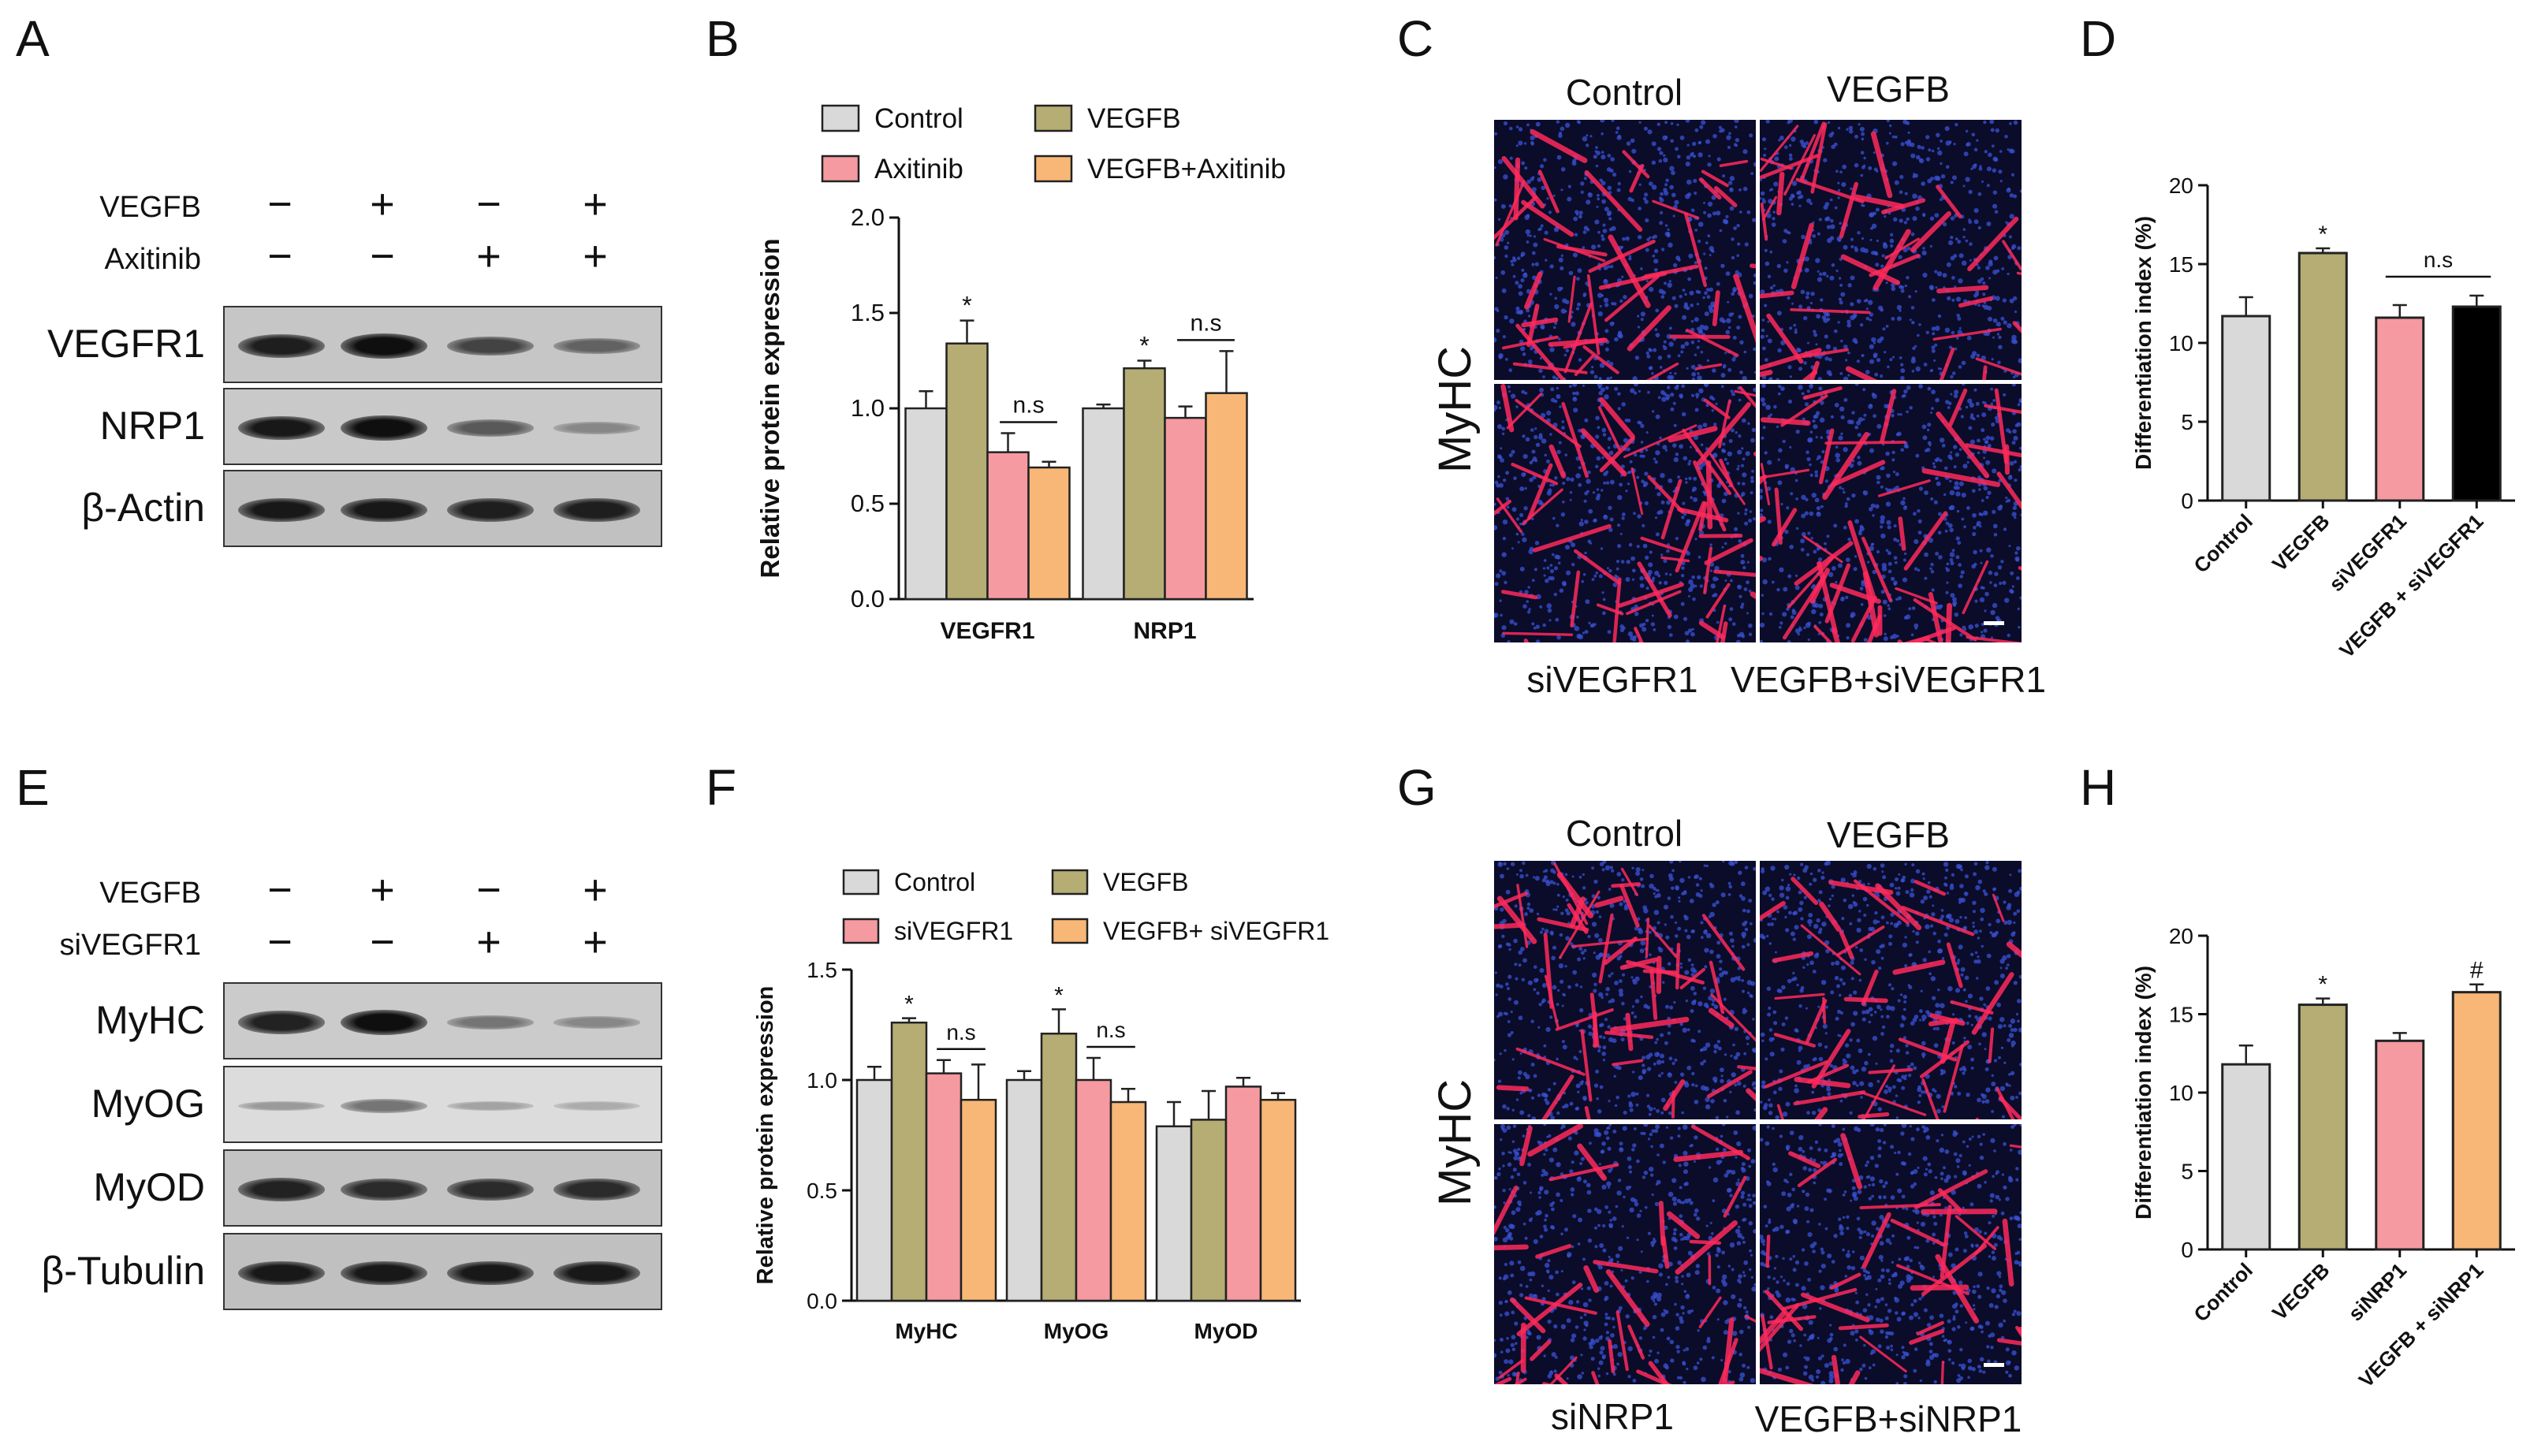  I want to click on y-tick-label: 5, so click(2187, 1172).